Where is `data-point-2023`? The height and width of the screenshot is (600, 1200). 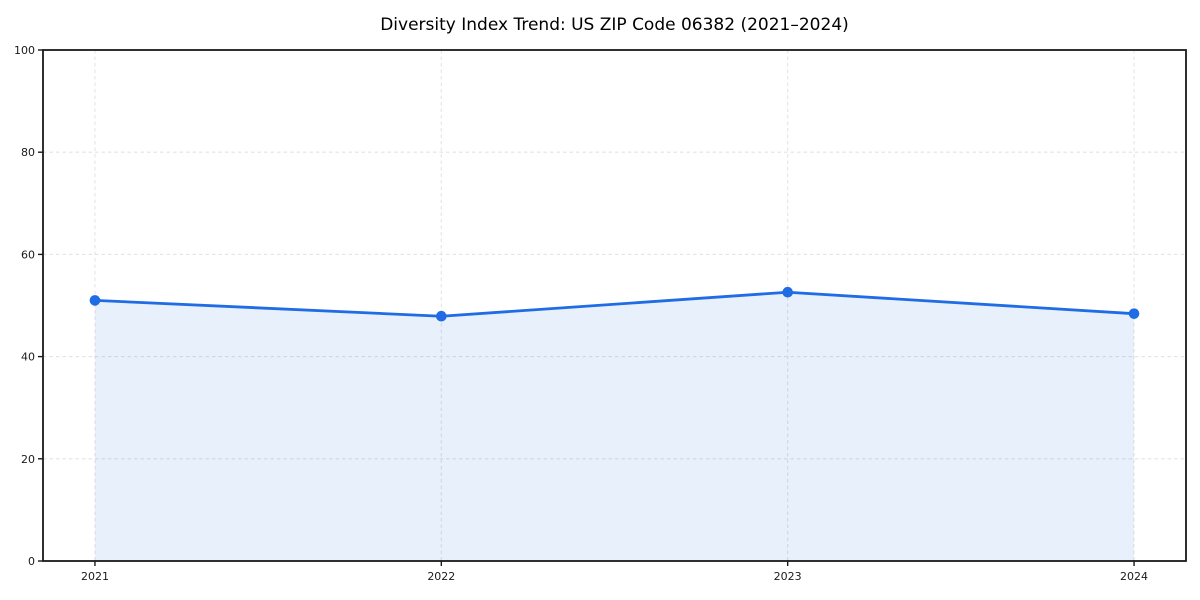 data-point-2023 is located at coordinates (787, 292).